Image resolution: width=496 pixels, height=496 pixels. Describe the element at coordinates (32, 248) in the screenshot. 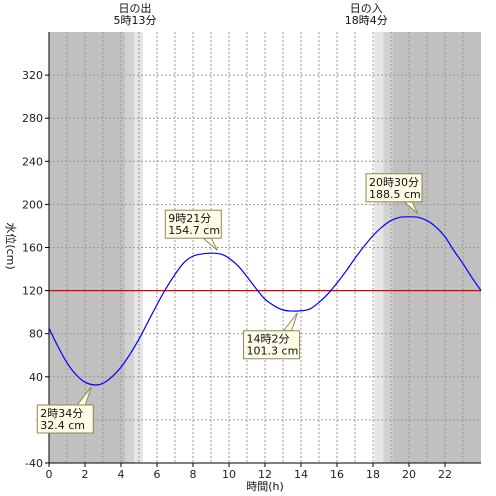

I see `y-tick-label: 160` at that location.